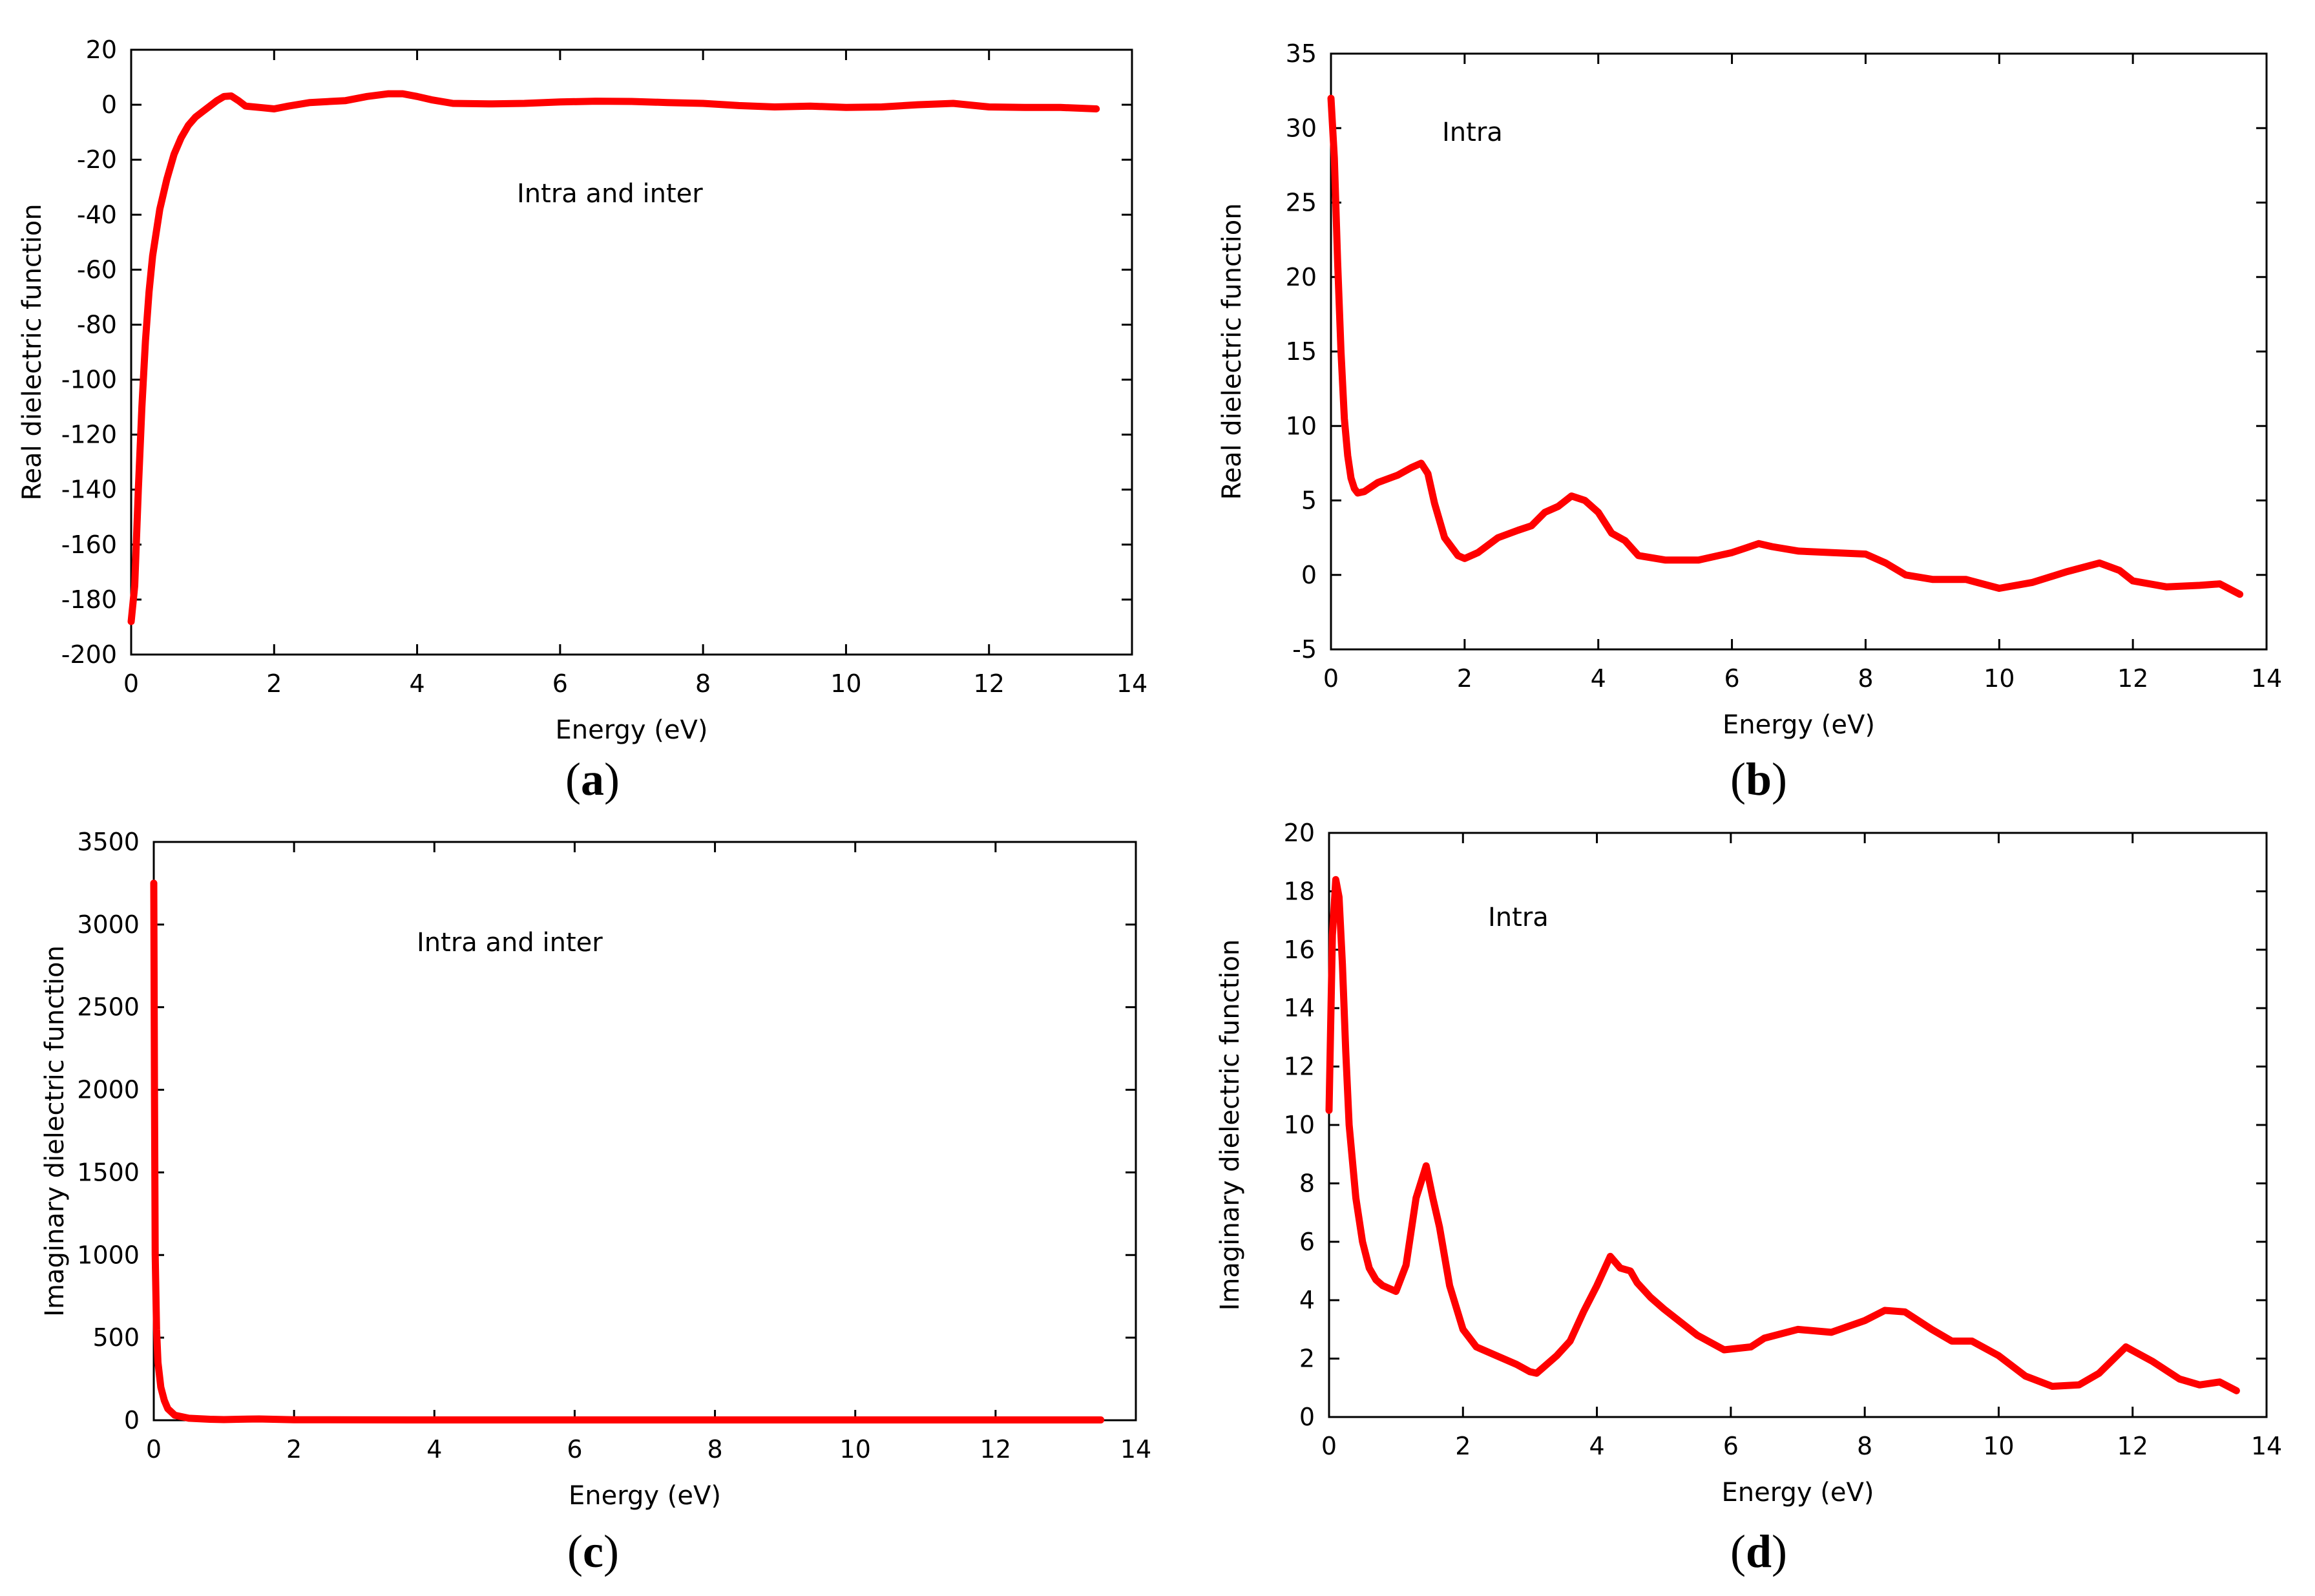 Image resolution: width=2315 pixels, height=1596 pixels. Describe the element at coordinates (1307, 1183) in the screenshot. I see `y-tick-label: 8` at that location.